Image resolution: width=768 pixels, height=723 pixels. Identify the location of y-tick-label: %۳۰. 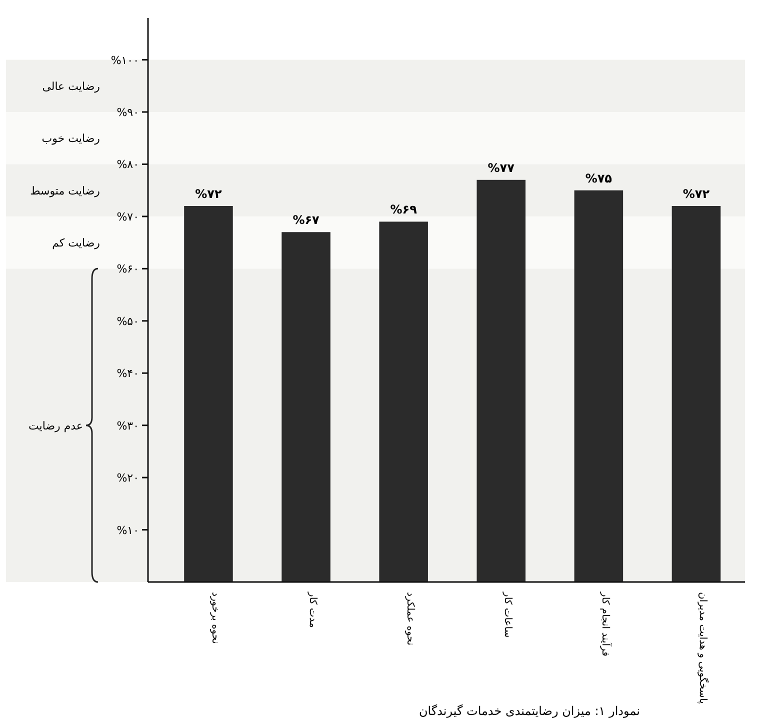
(127, 425).